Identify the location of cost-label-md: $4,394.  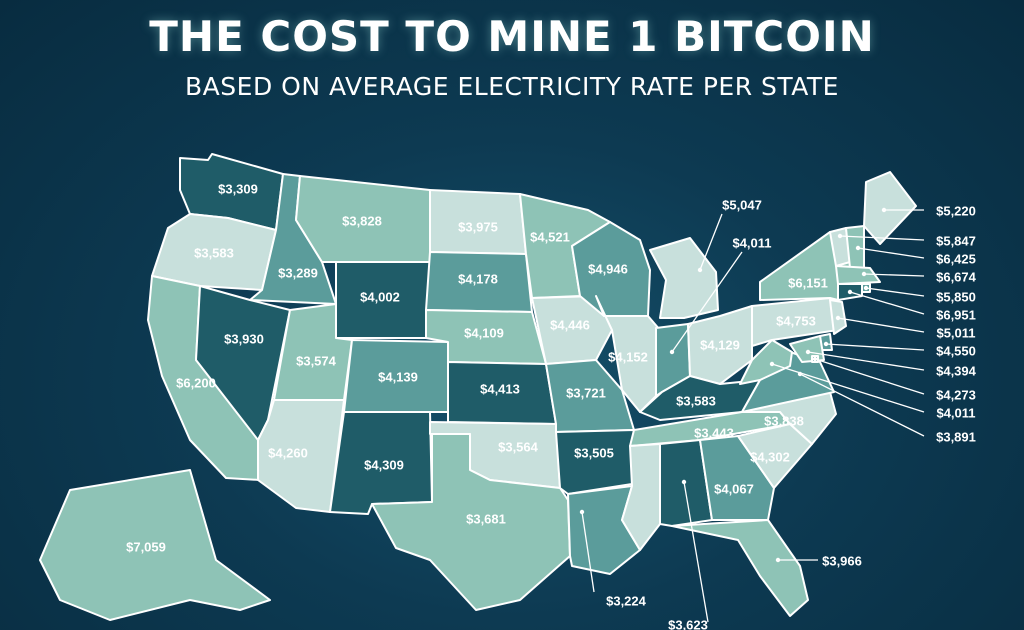
(956, 370).